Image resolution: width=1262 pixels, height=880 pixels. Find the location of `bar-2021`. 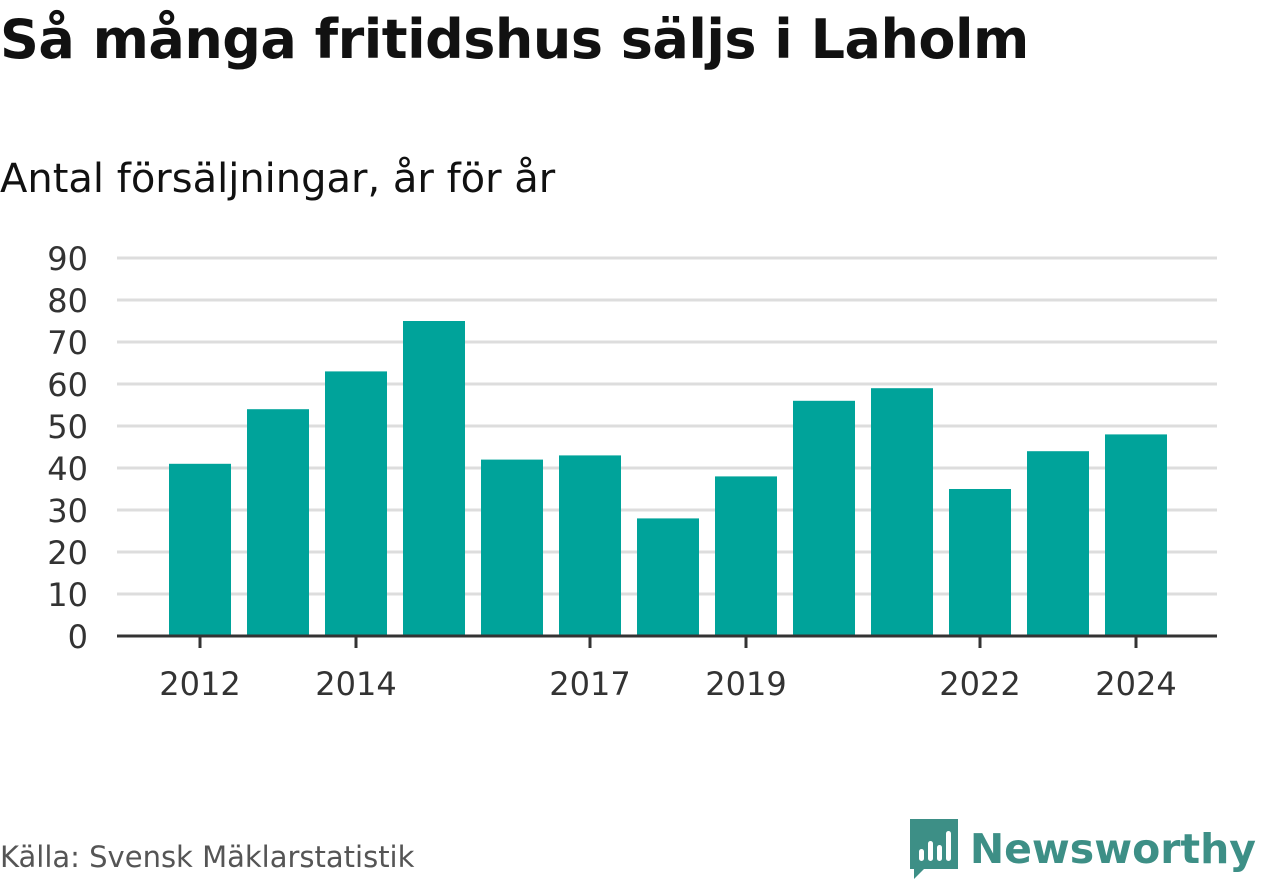

bar-2021 is located at coordinates (902, 512).